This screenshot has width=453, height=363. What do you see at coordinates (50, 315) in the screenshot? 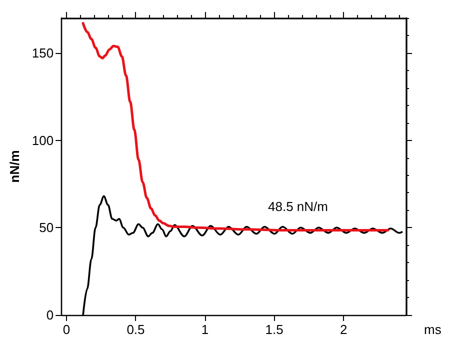
I see `y-tick-label: 0` at bounding box center [50, 315].